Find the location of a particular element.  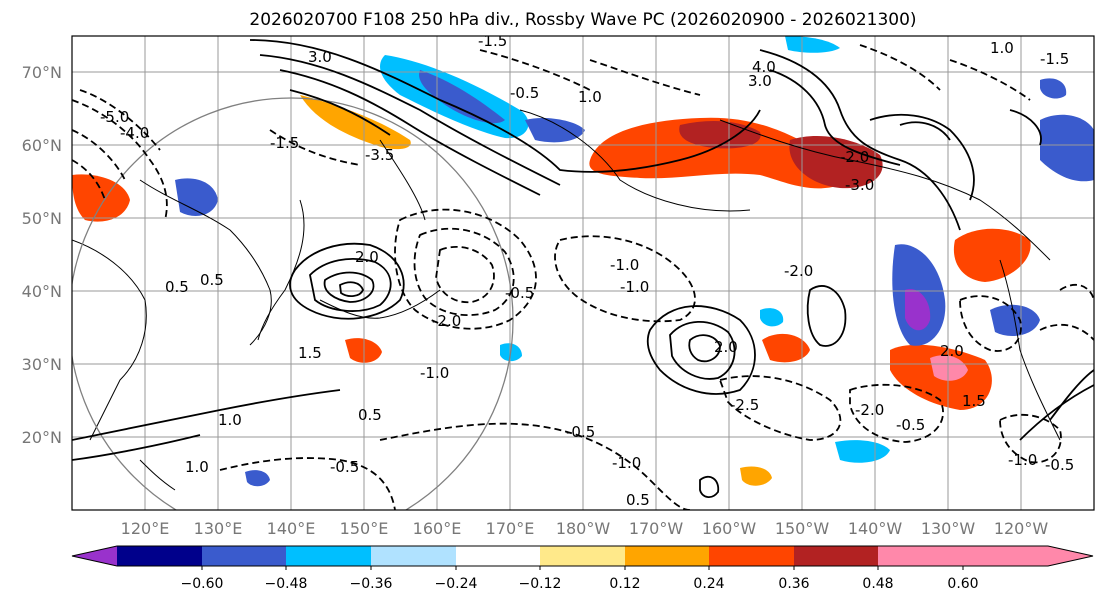

lon-label: 130°W is located at coordinates (948, 528).